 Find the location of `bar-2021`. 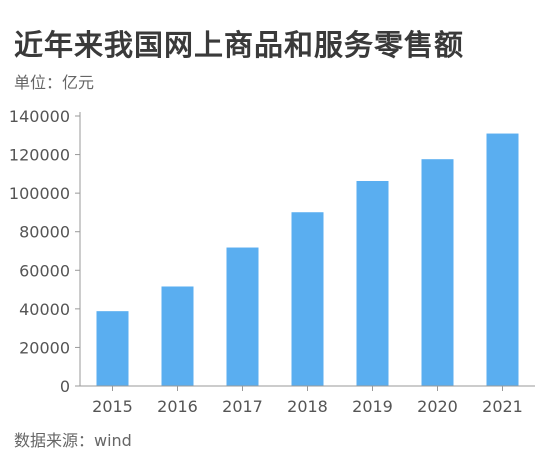

bar-2021 is located at coordinates (502, 259).